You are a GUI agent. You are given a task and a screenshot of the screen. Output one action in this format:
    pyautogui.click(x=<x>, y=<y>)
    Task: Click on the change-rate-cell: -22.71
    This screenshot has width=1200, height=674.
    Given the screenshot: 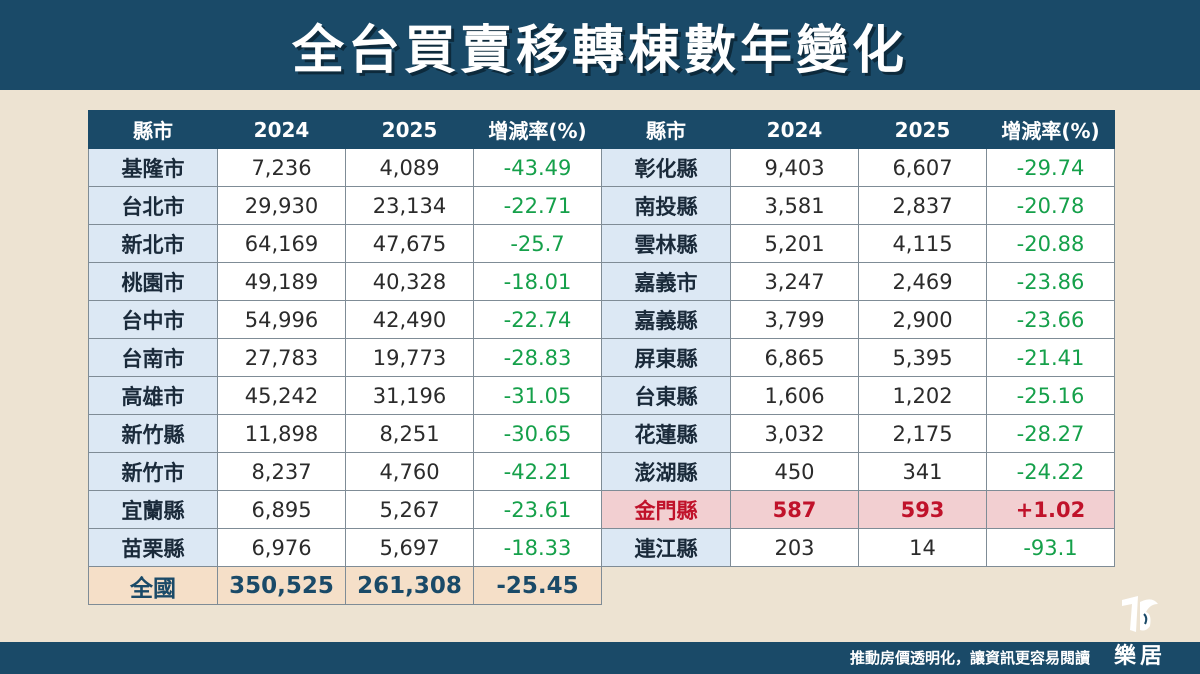 What is the action you would take?
    pyautogui.click(x=537, y=205)
    